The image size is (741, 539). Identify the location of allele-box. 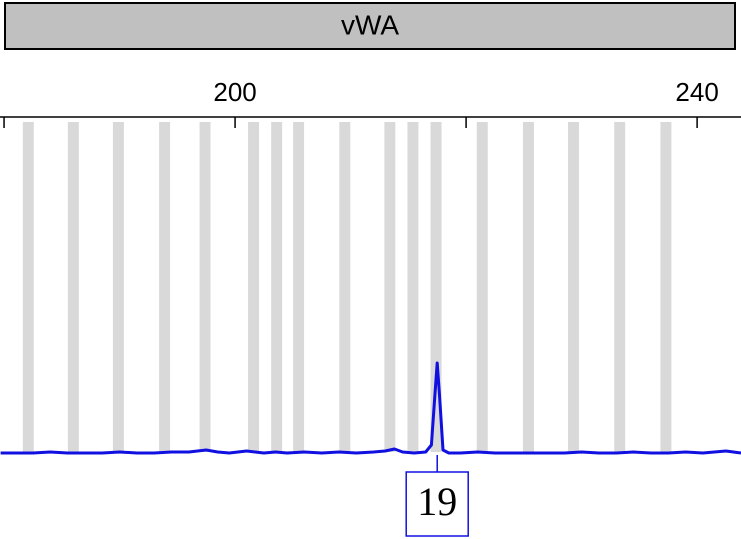
(437, 504).